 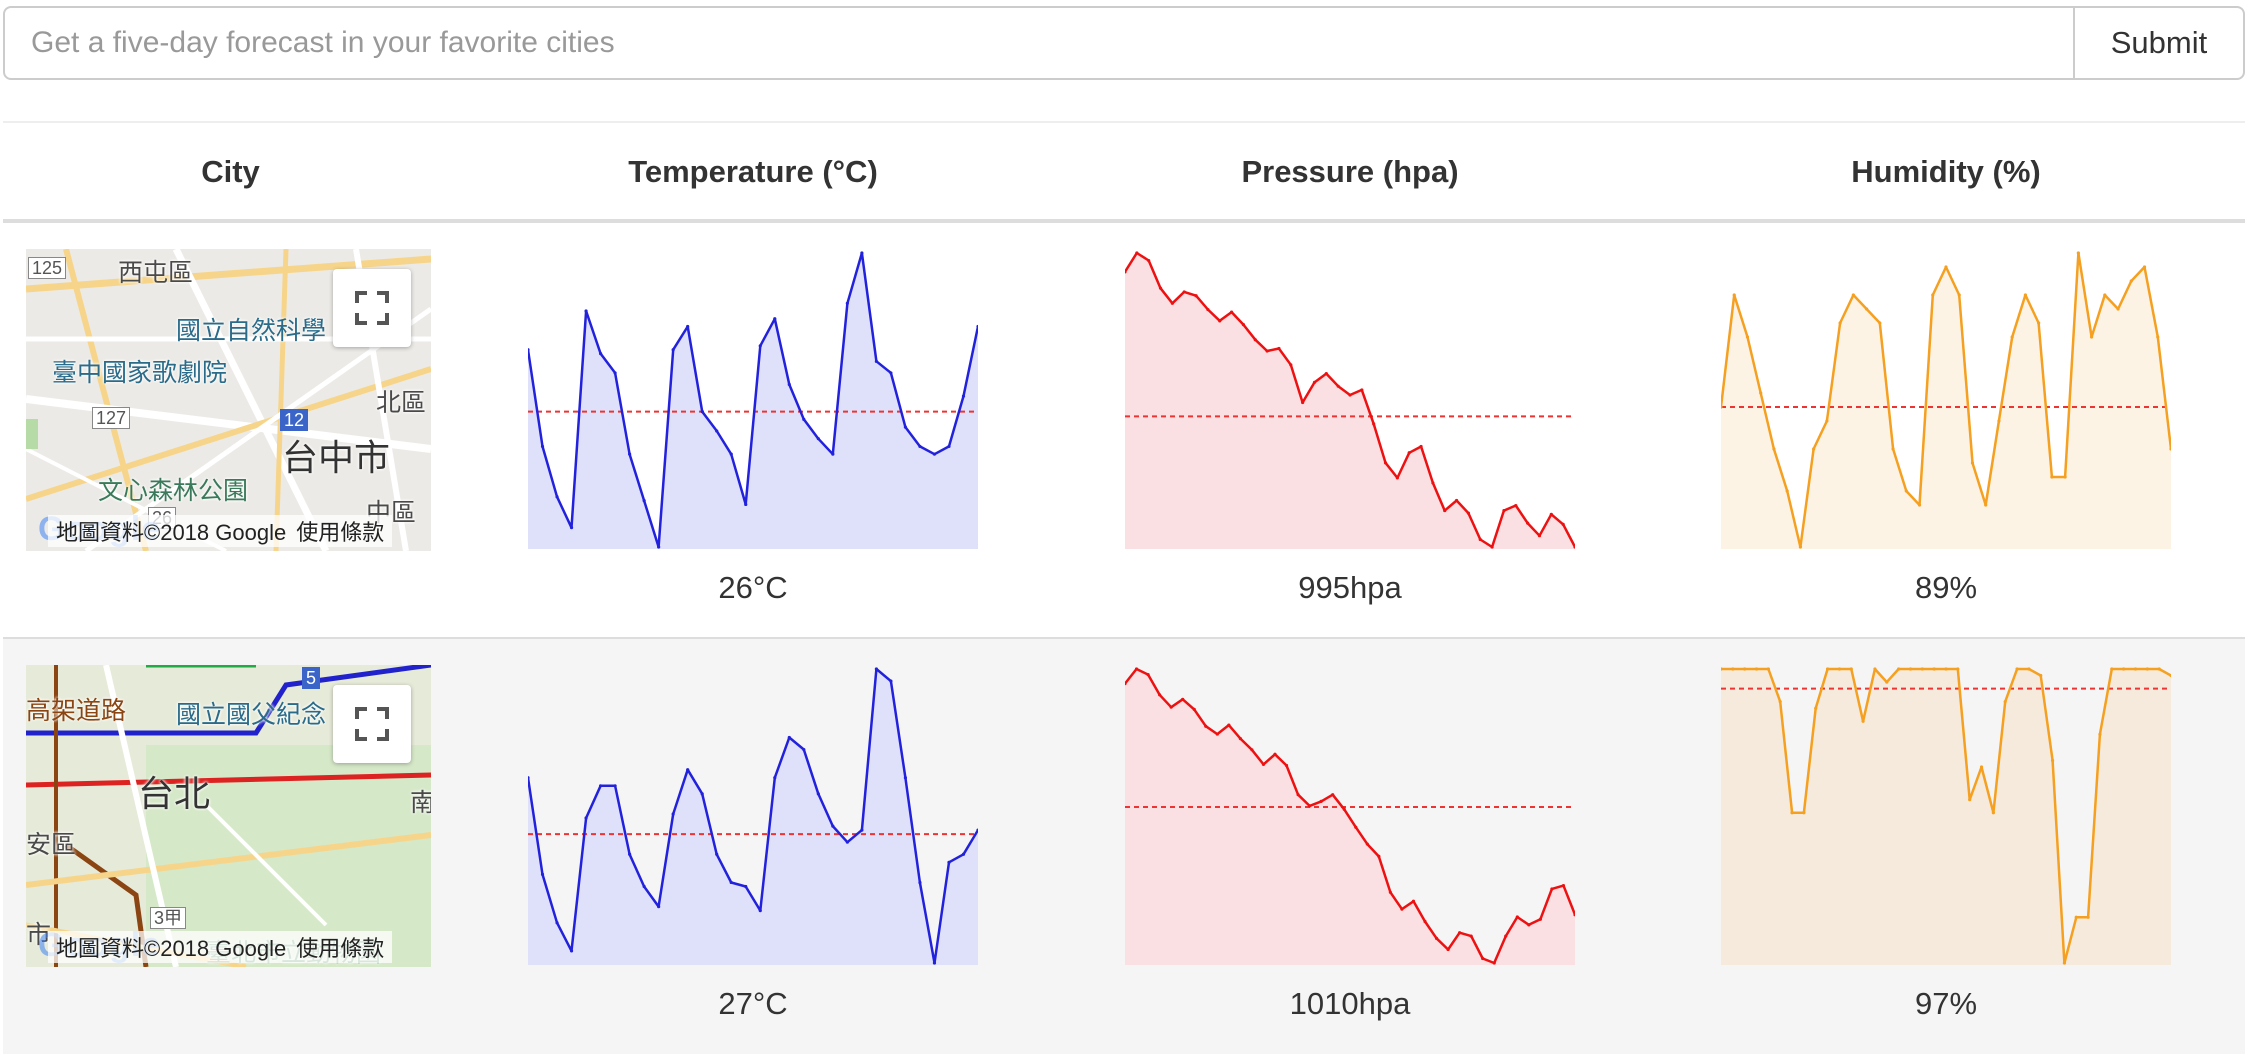 What do you see at coordinates (420, 801) in the screenshot?
I see `map-label-district: 南` at bounding box center [420, 801].